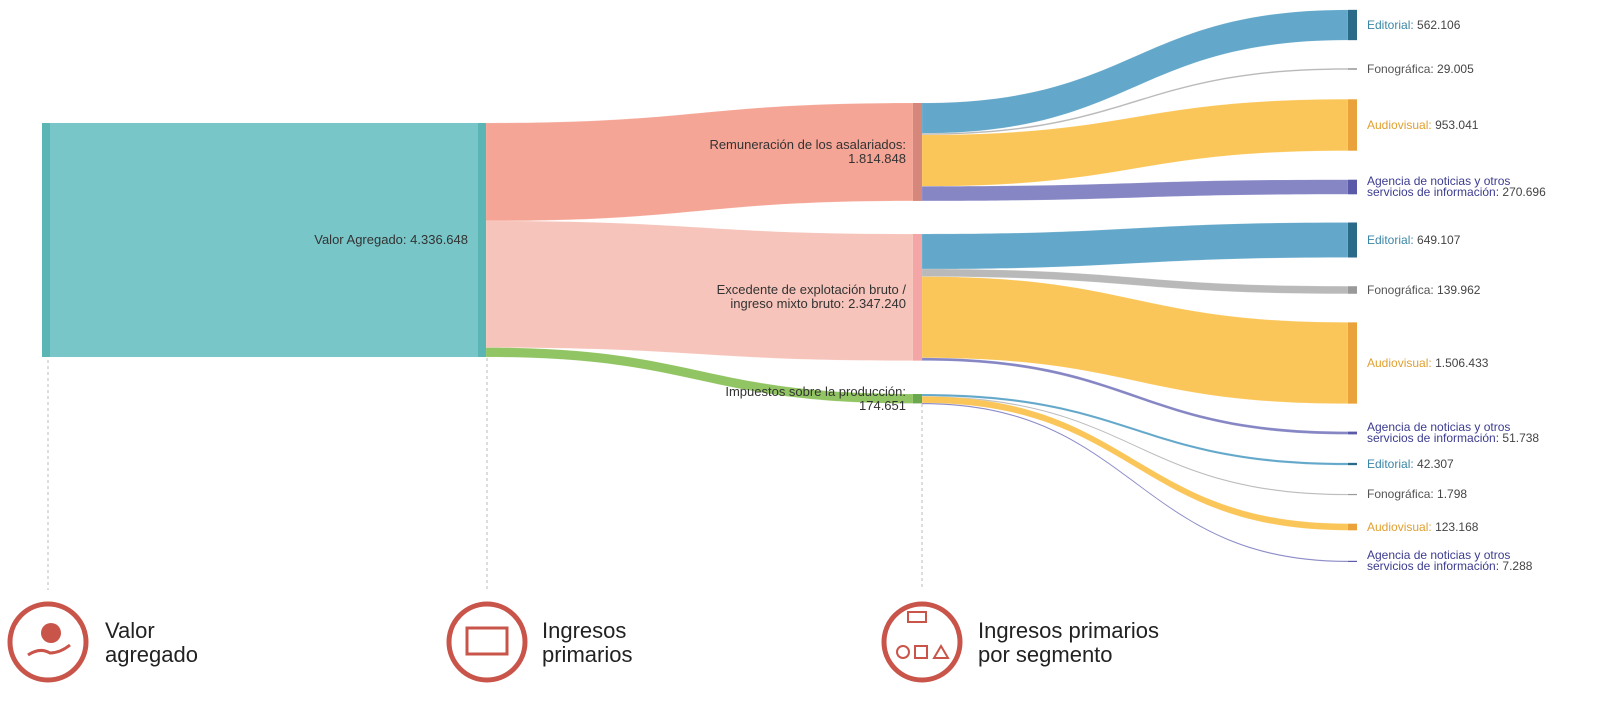  I want to click on node-value: 123.168, so click(1457, 526).